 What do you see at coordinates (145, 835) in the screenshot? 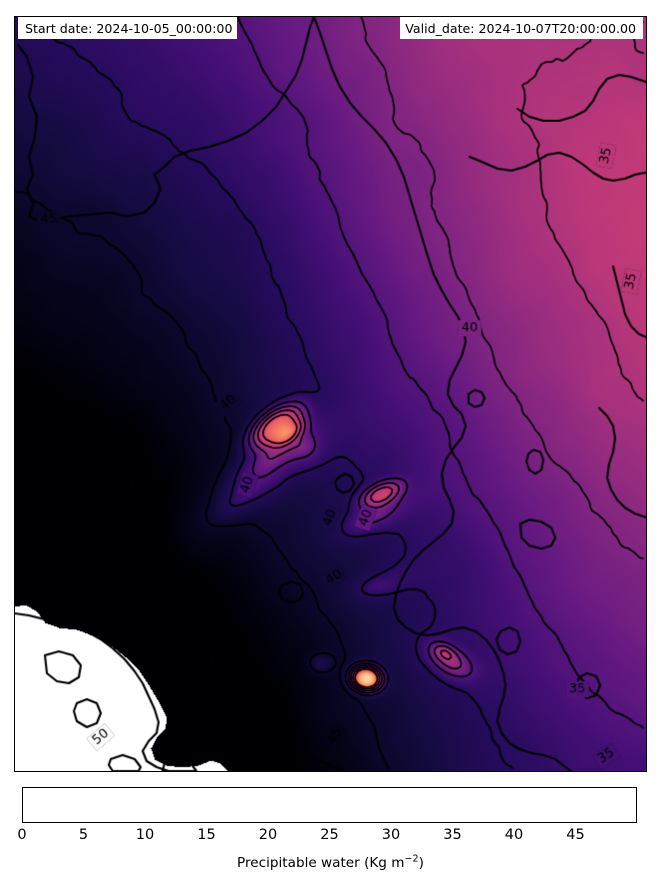
I see `colorbar-tick-10: 10` at bounding box center [145, 835].